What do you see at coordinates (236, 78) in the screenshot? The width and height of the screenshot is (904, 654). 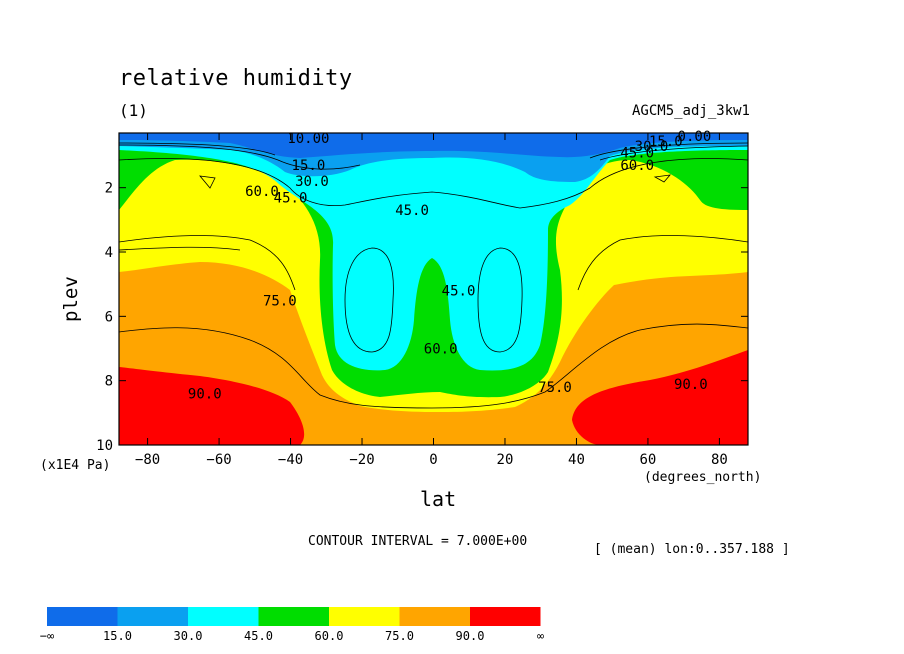 I see `chart-title: relative humidity` at bounding box center [236, 78].